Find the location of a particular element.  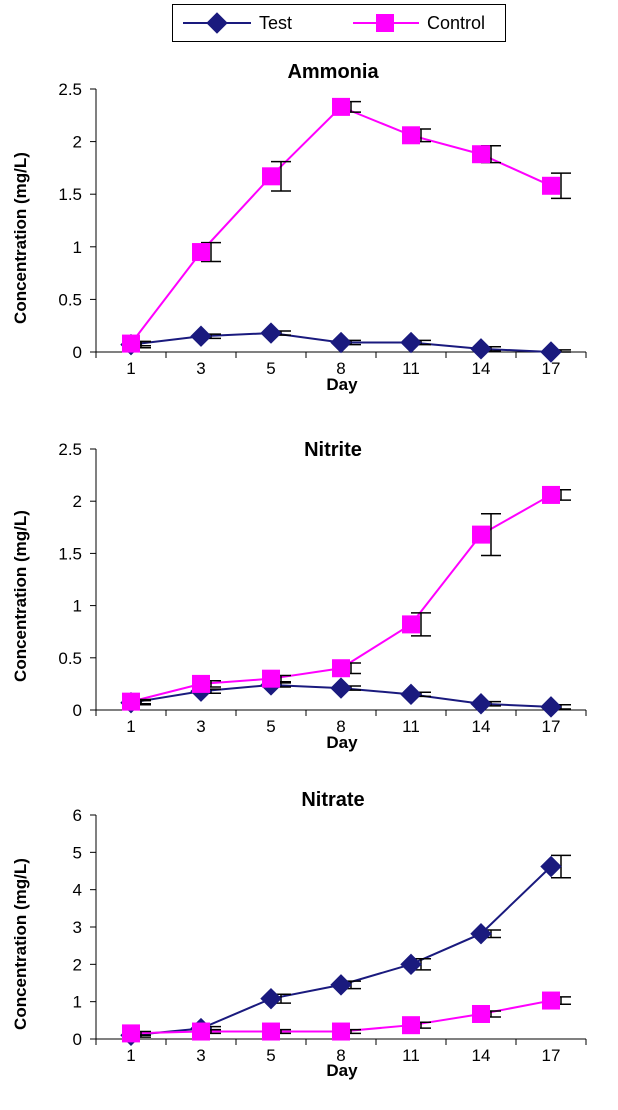

legend-marker-control is located at coordinates (385, 23).